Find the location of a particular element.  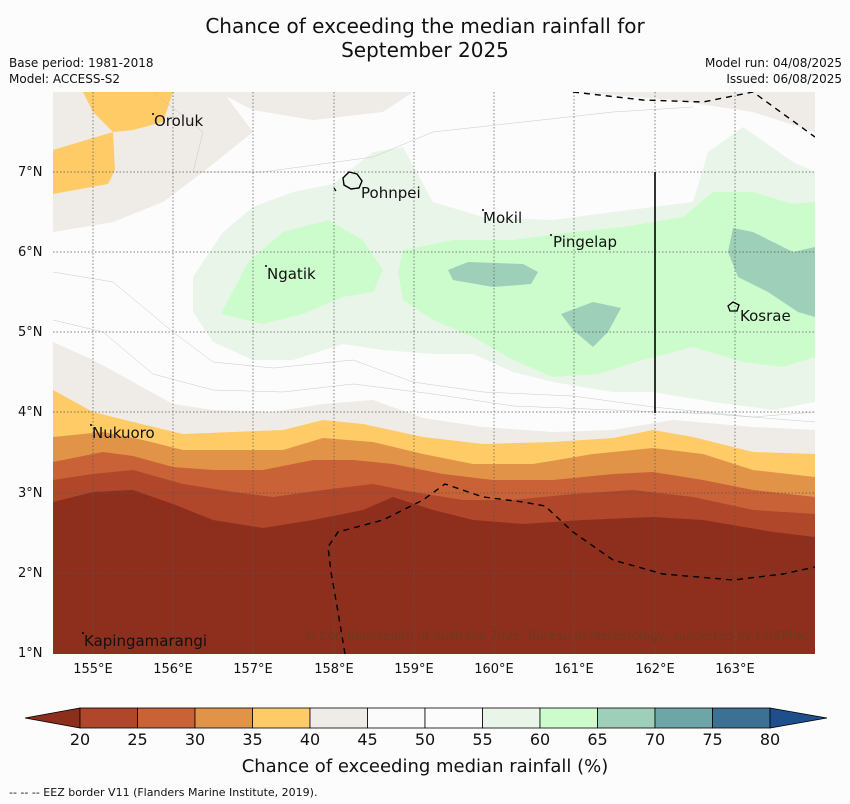

place-pohnpei: Pohnpei is located at coordinates (391, 193).